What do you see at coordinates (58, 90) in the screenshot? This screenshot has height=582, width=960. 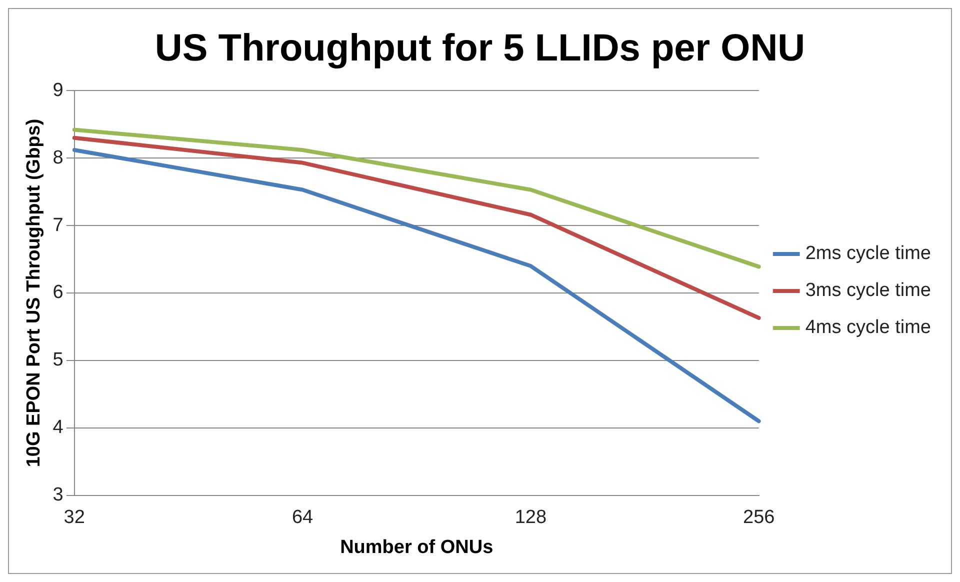 I see `y-tick-label: 9` at bounding box center [58, 90].